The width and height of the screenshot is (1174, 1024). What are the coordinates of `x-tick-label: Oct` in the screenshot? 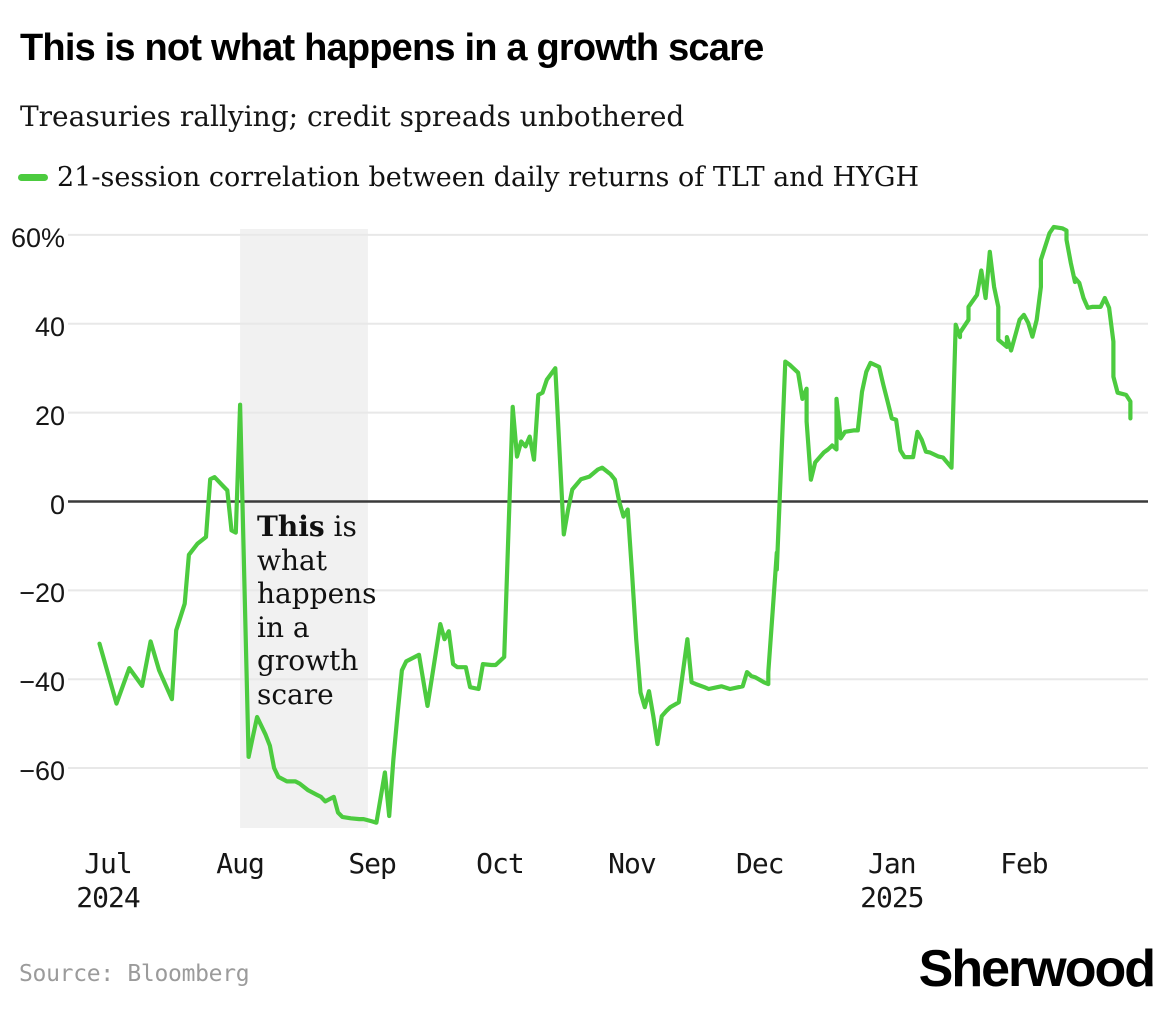 It's located at (500, 863).